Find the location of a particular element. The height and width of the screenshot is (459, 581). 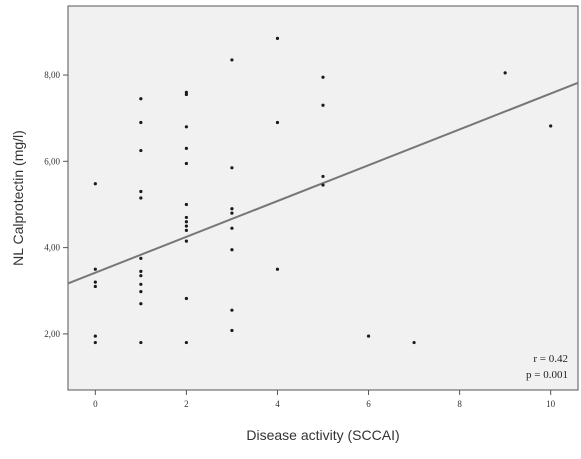

y-tick-label: 6,00 is located at coordinates (52, 161).